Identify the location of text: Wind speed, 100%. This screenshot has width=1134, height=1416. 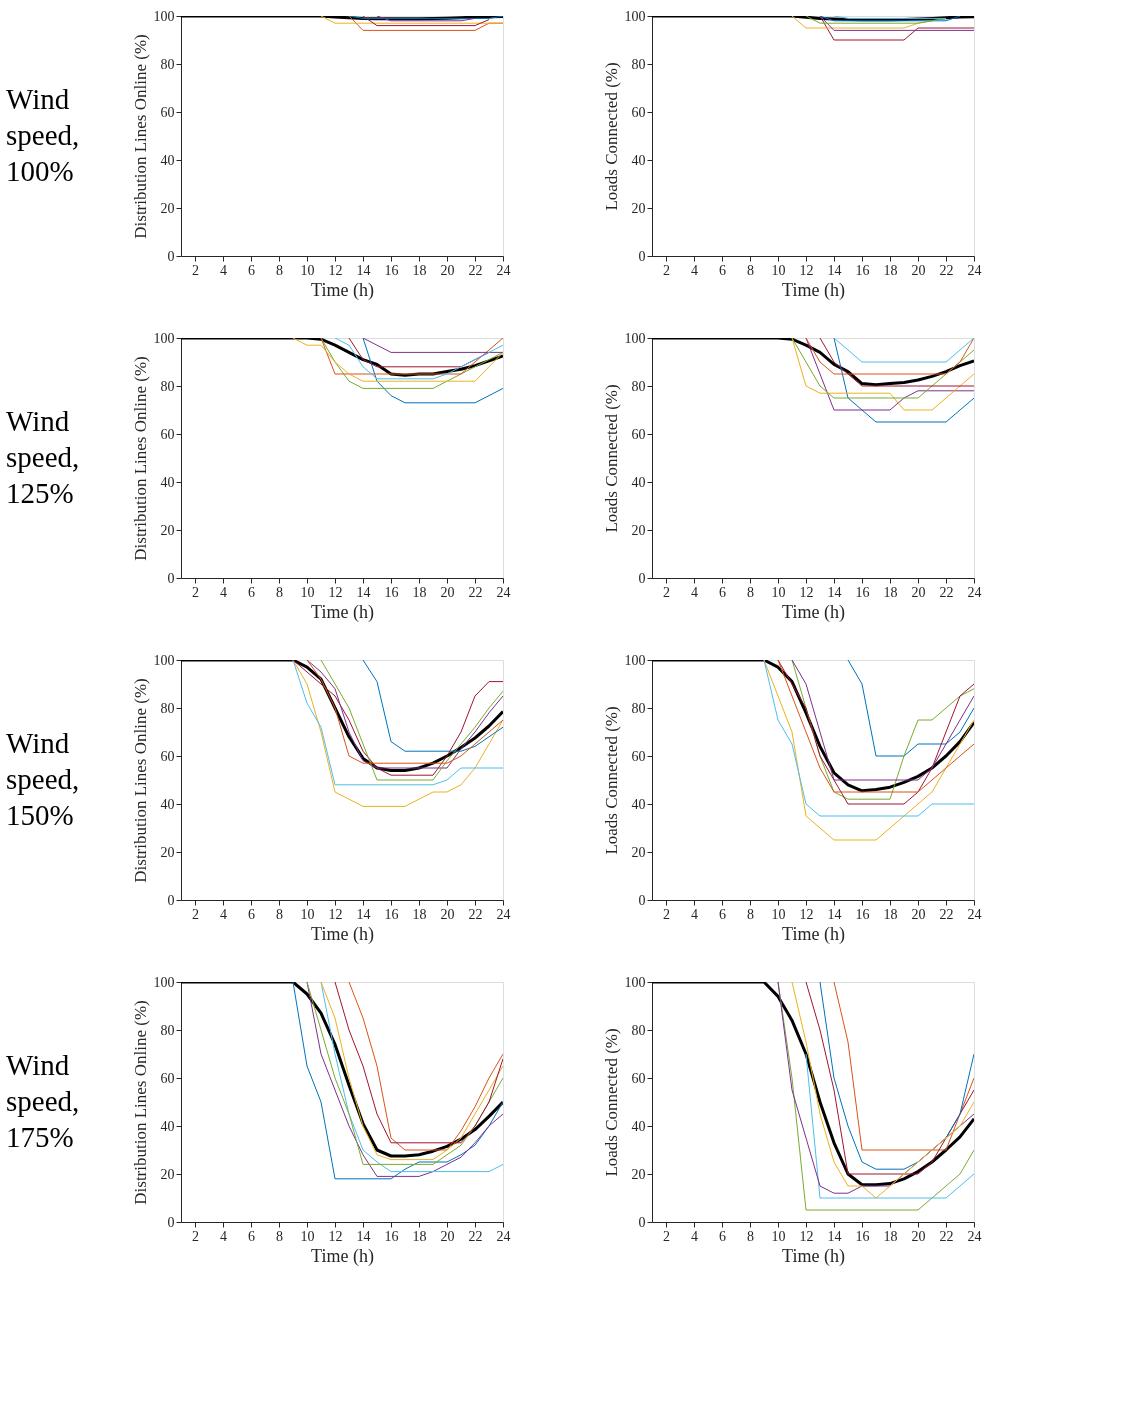
(43, 135).